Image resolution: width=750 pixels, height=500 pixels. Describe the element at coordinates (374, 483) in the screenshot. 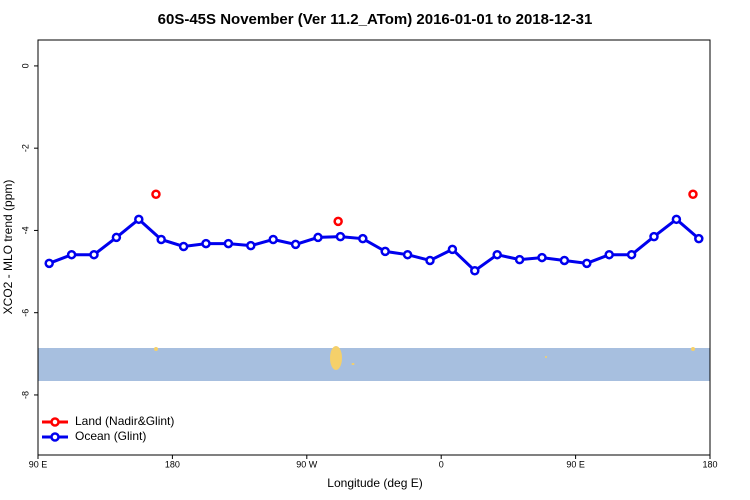

I see `x-axis-label: Longitude (deg E)` at that location.